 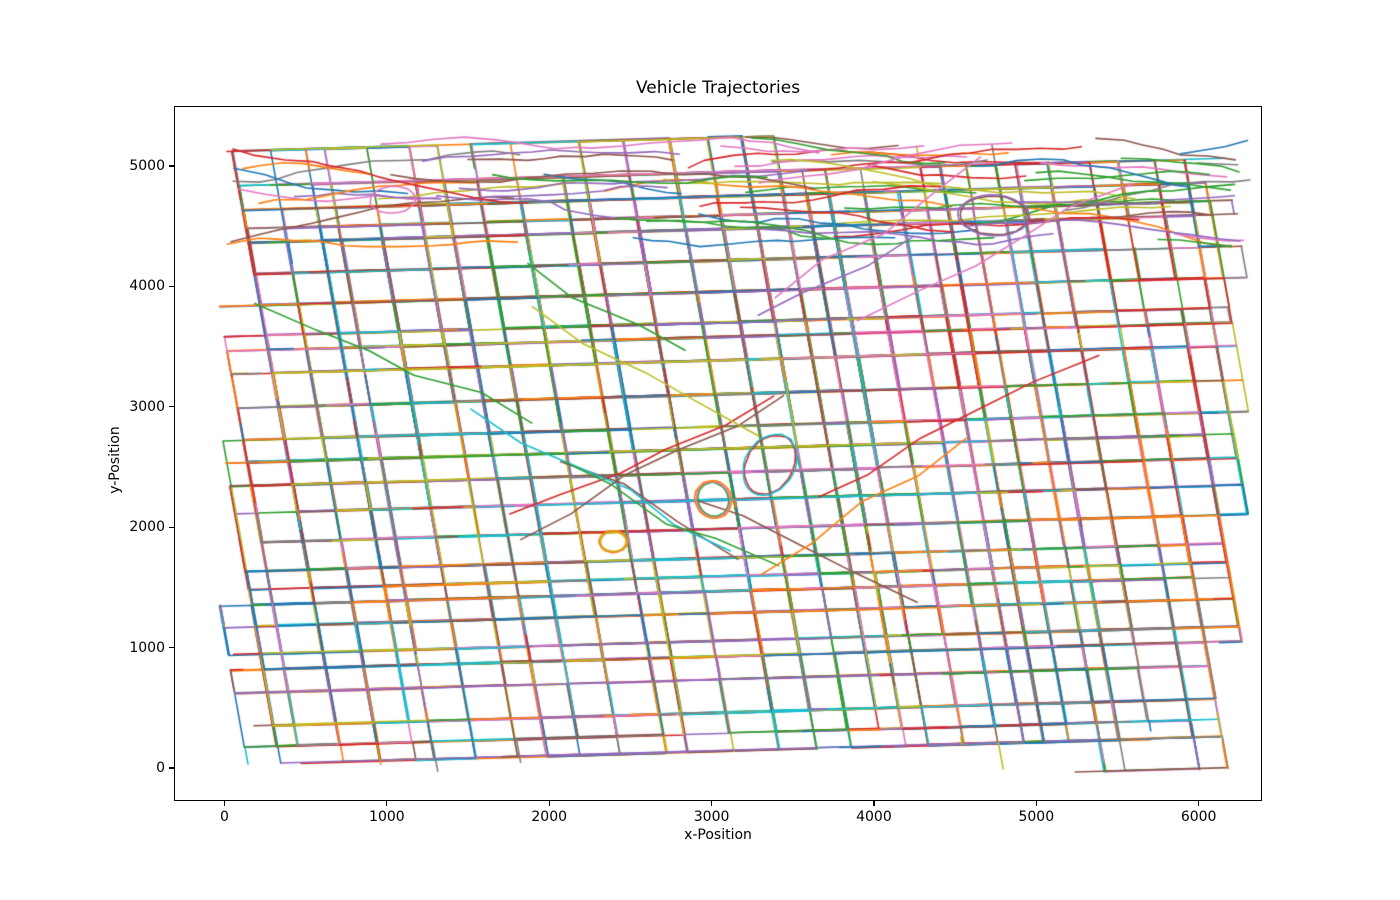 What do you see at coordinates (718, 88) in the screenshot?
I see `chart-title: Vehicle Trajectories` at bounding box center [718, 88].